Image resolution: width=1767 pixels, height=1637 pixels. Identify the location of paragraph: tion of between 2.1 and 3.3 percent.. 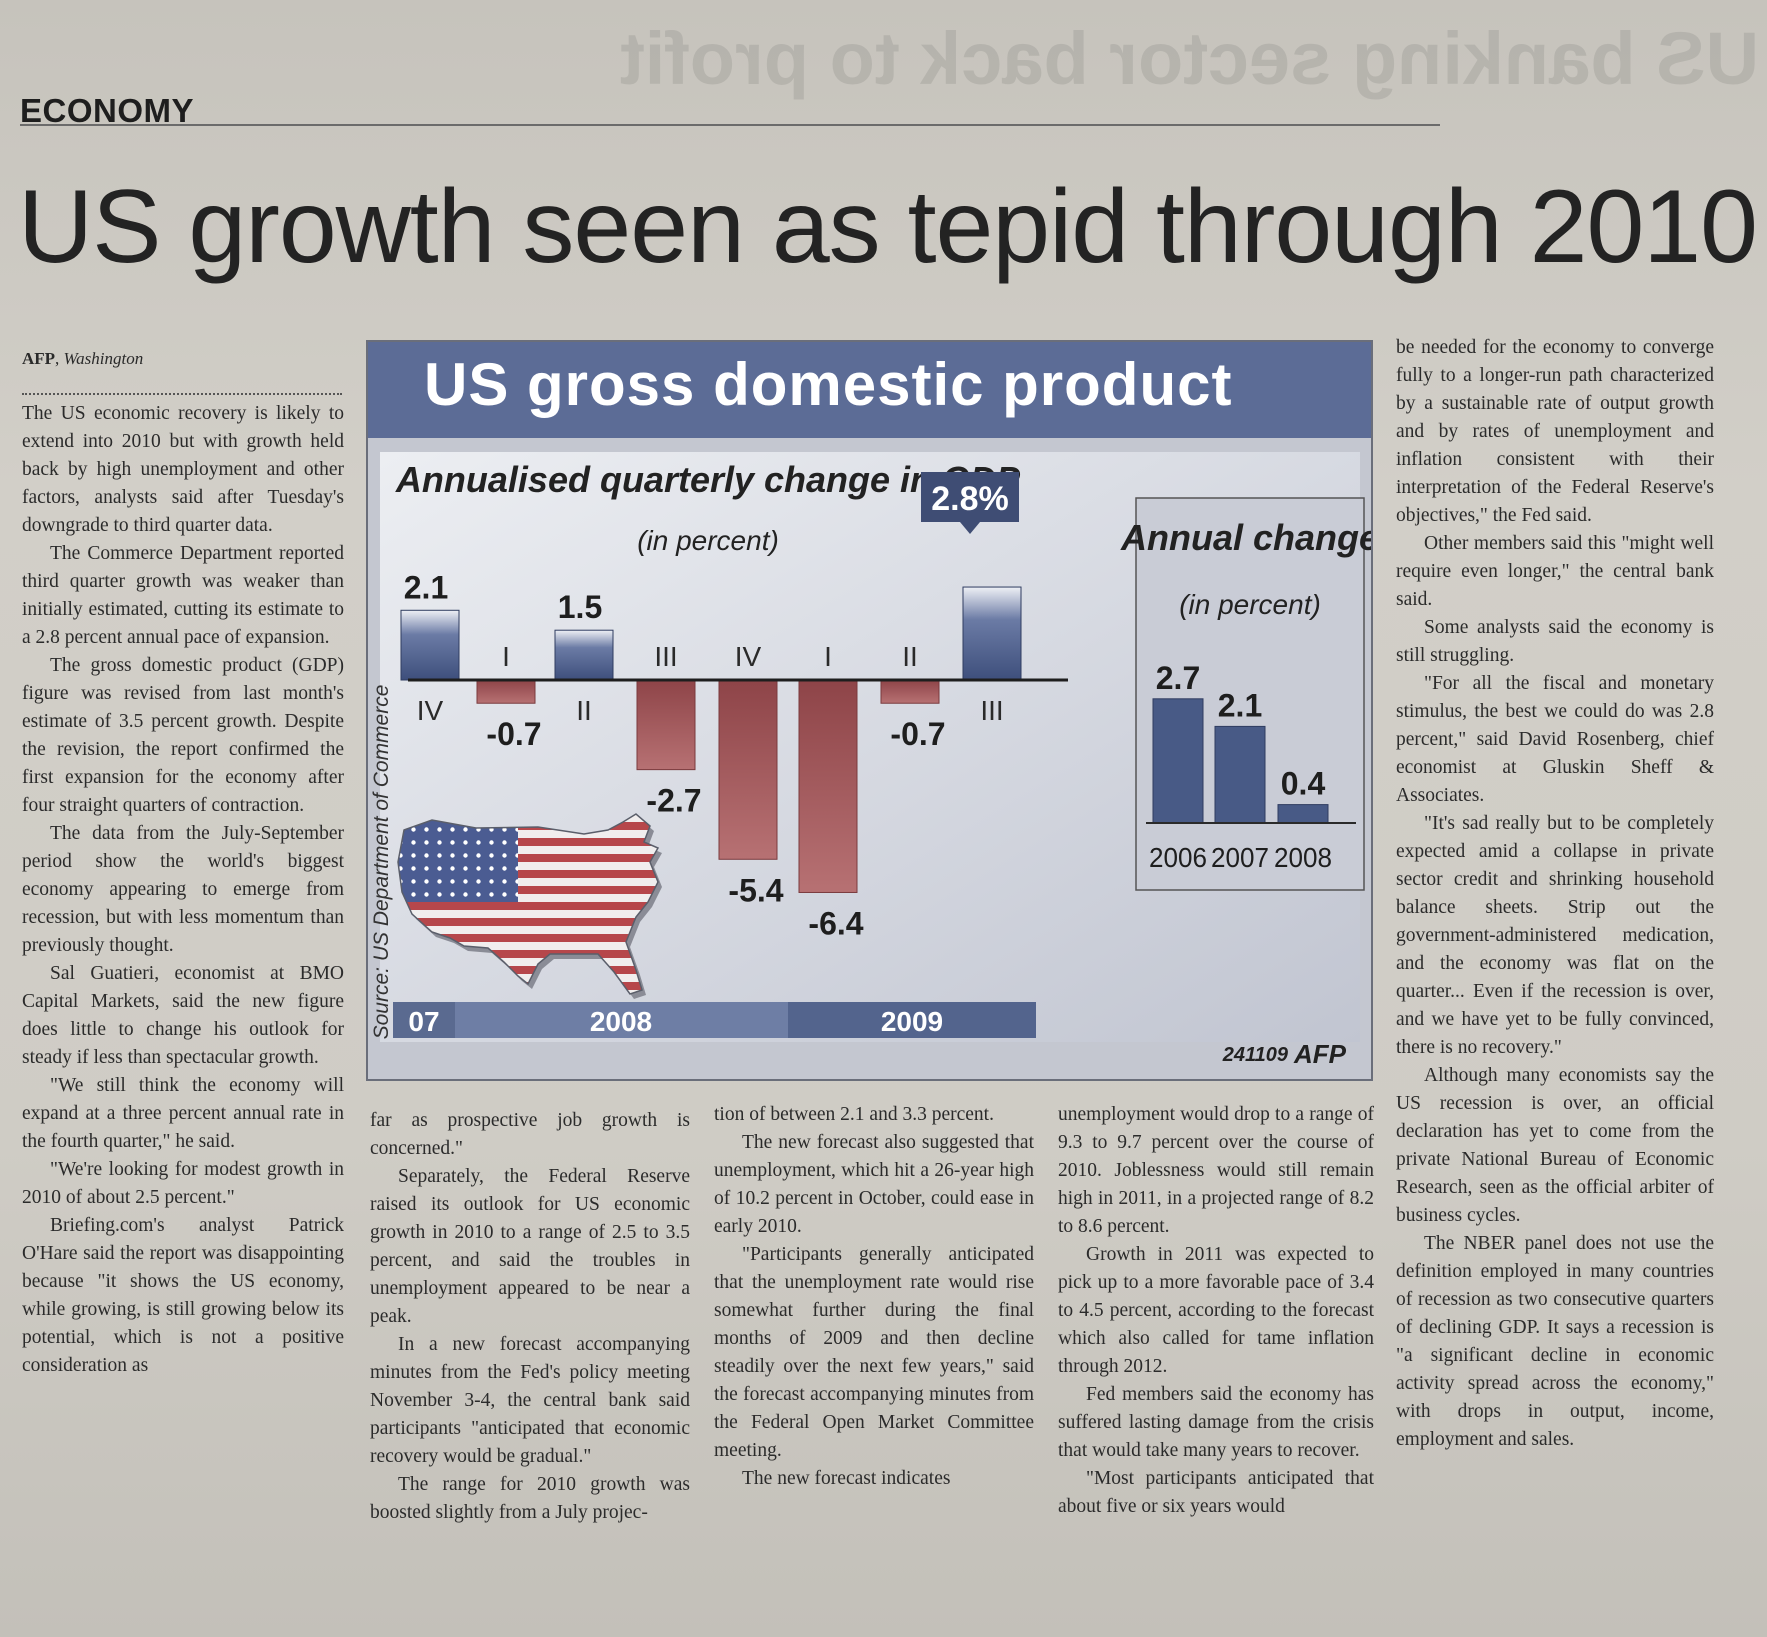
(854, 1114).